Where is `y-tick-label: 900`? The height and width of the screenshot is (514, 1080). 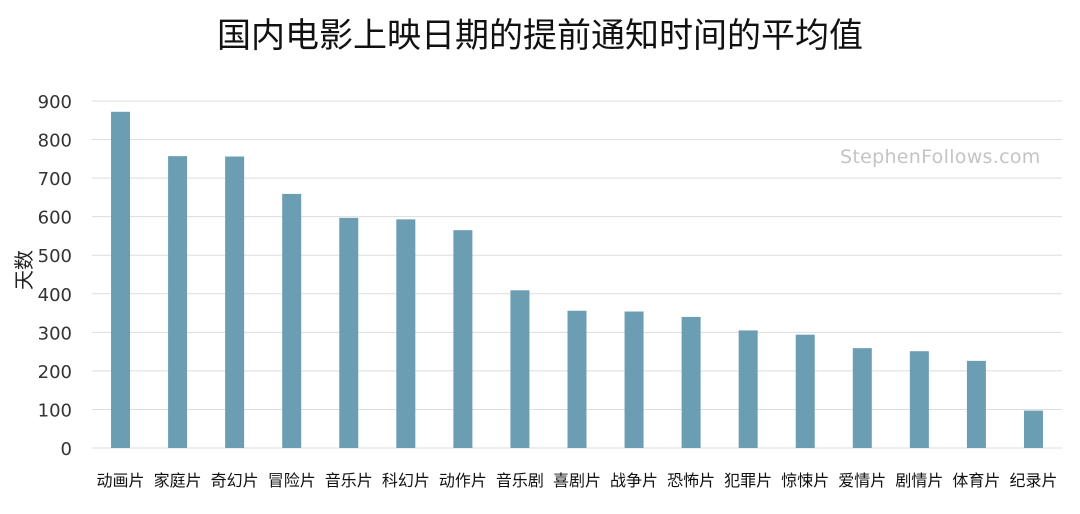
y-tick-label: 900 is located at coordinates (55, 102).